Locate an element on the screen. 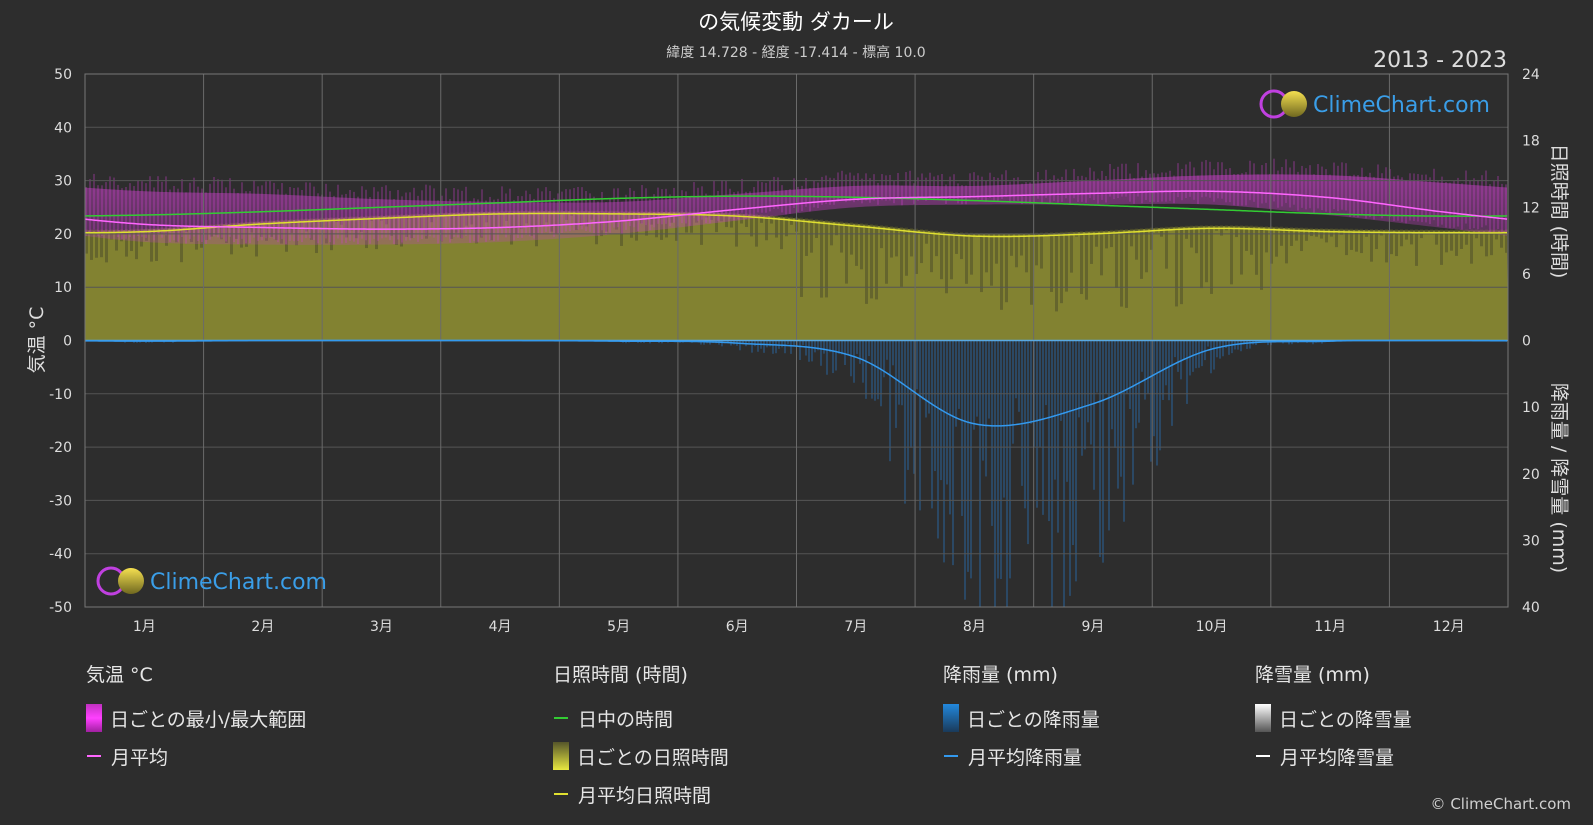  legend-group-temperature: 気温 °C 日ごとの最小/最大範囲 月平均 is located at coordinates (196, 717).